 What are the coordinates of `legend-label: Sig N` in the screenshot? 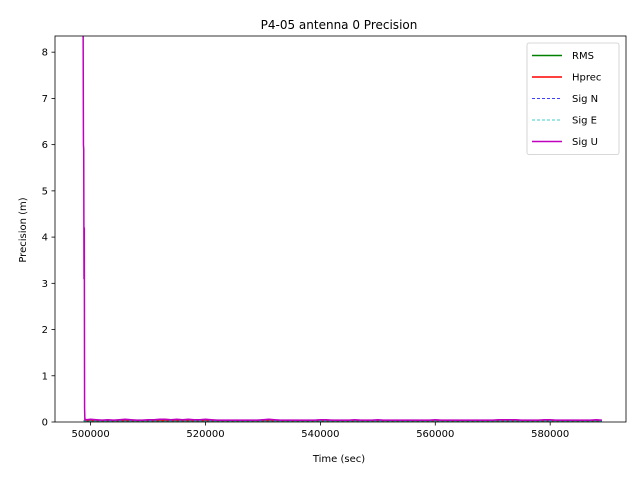 It's located at (585, 99).